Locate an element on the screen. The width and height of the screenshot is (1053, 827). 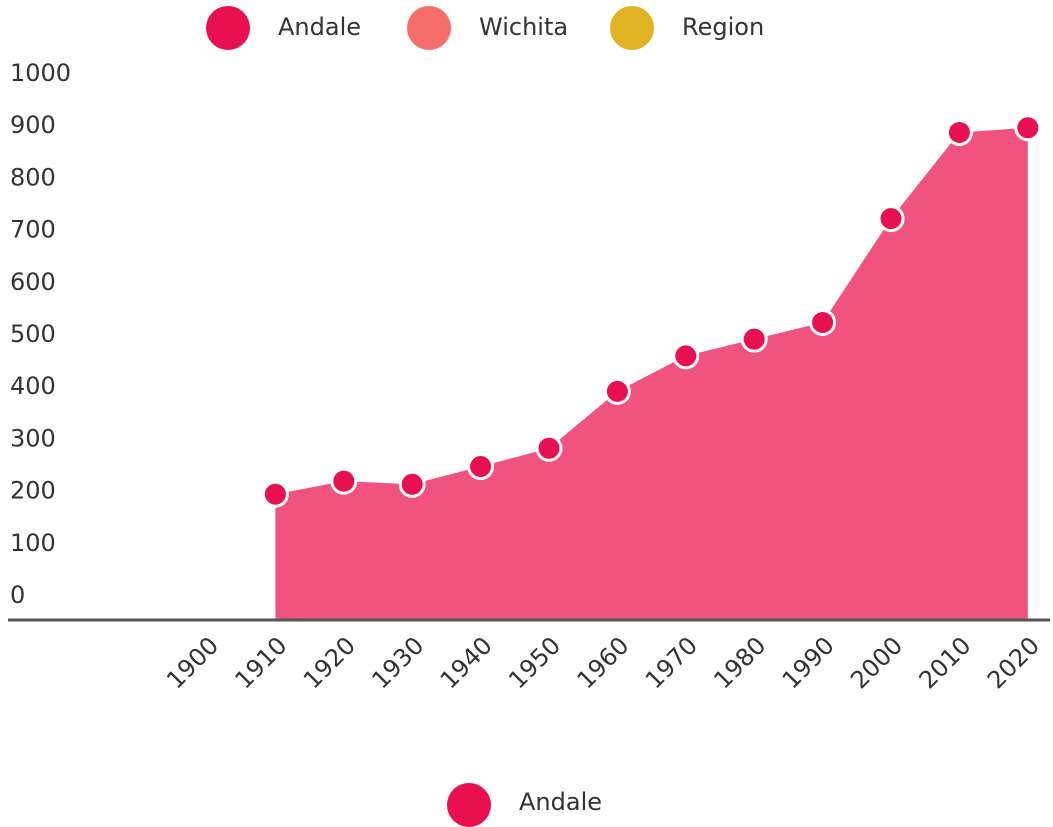
y-tick-label: 1000 is located at coordinates (40, 73).